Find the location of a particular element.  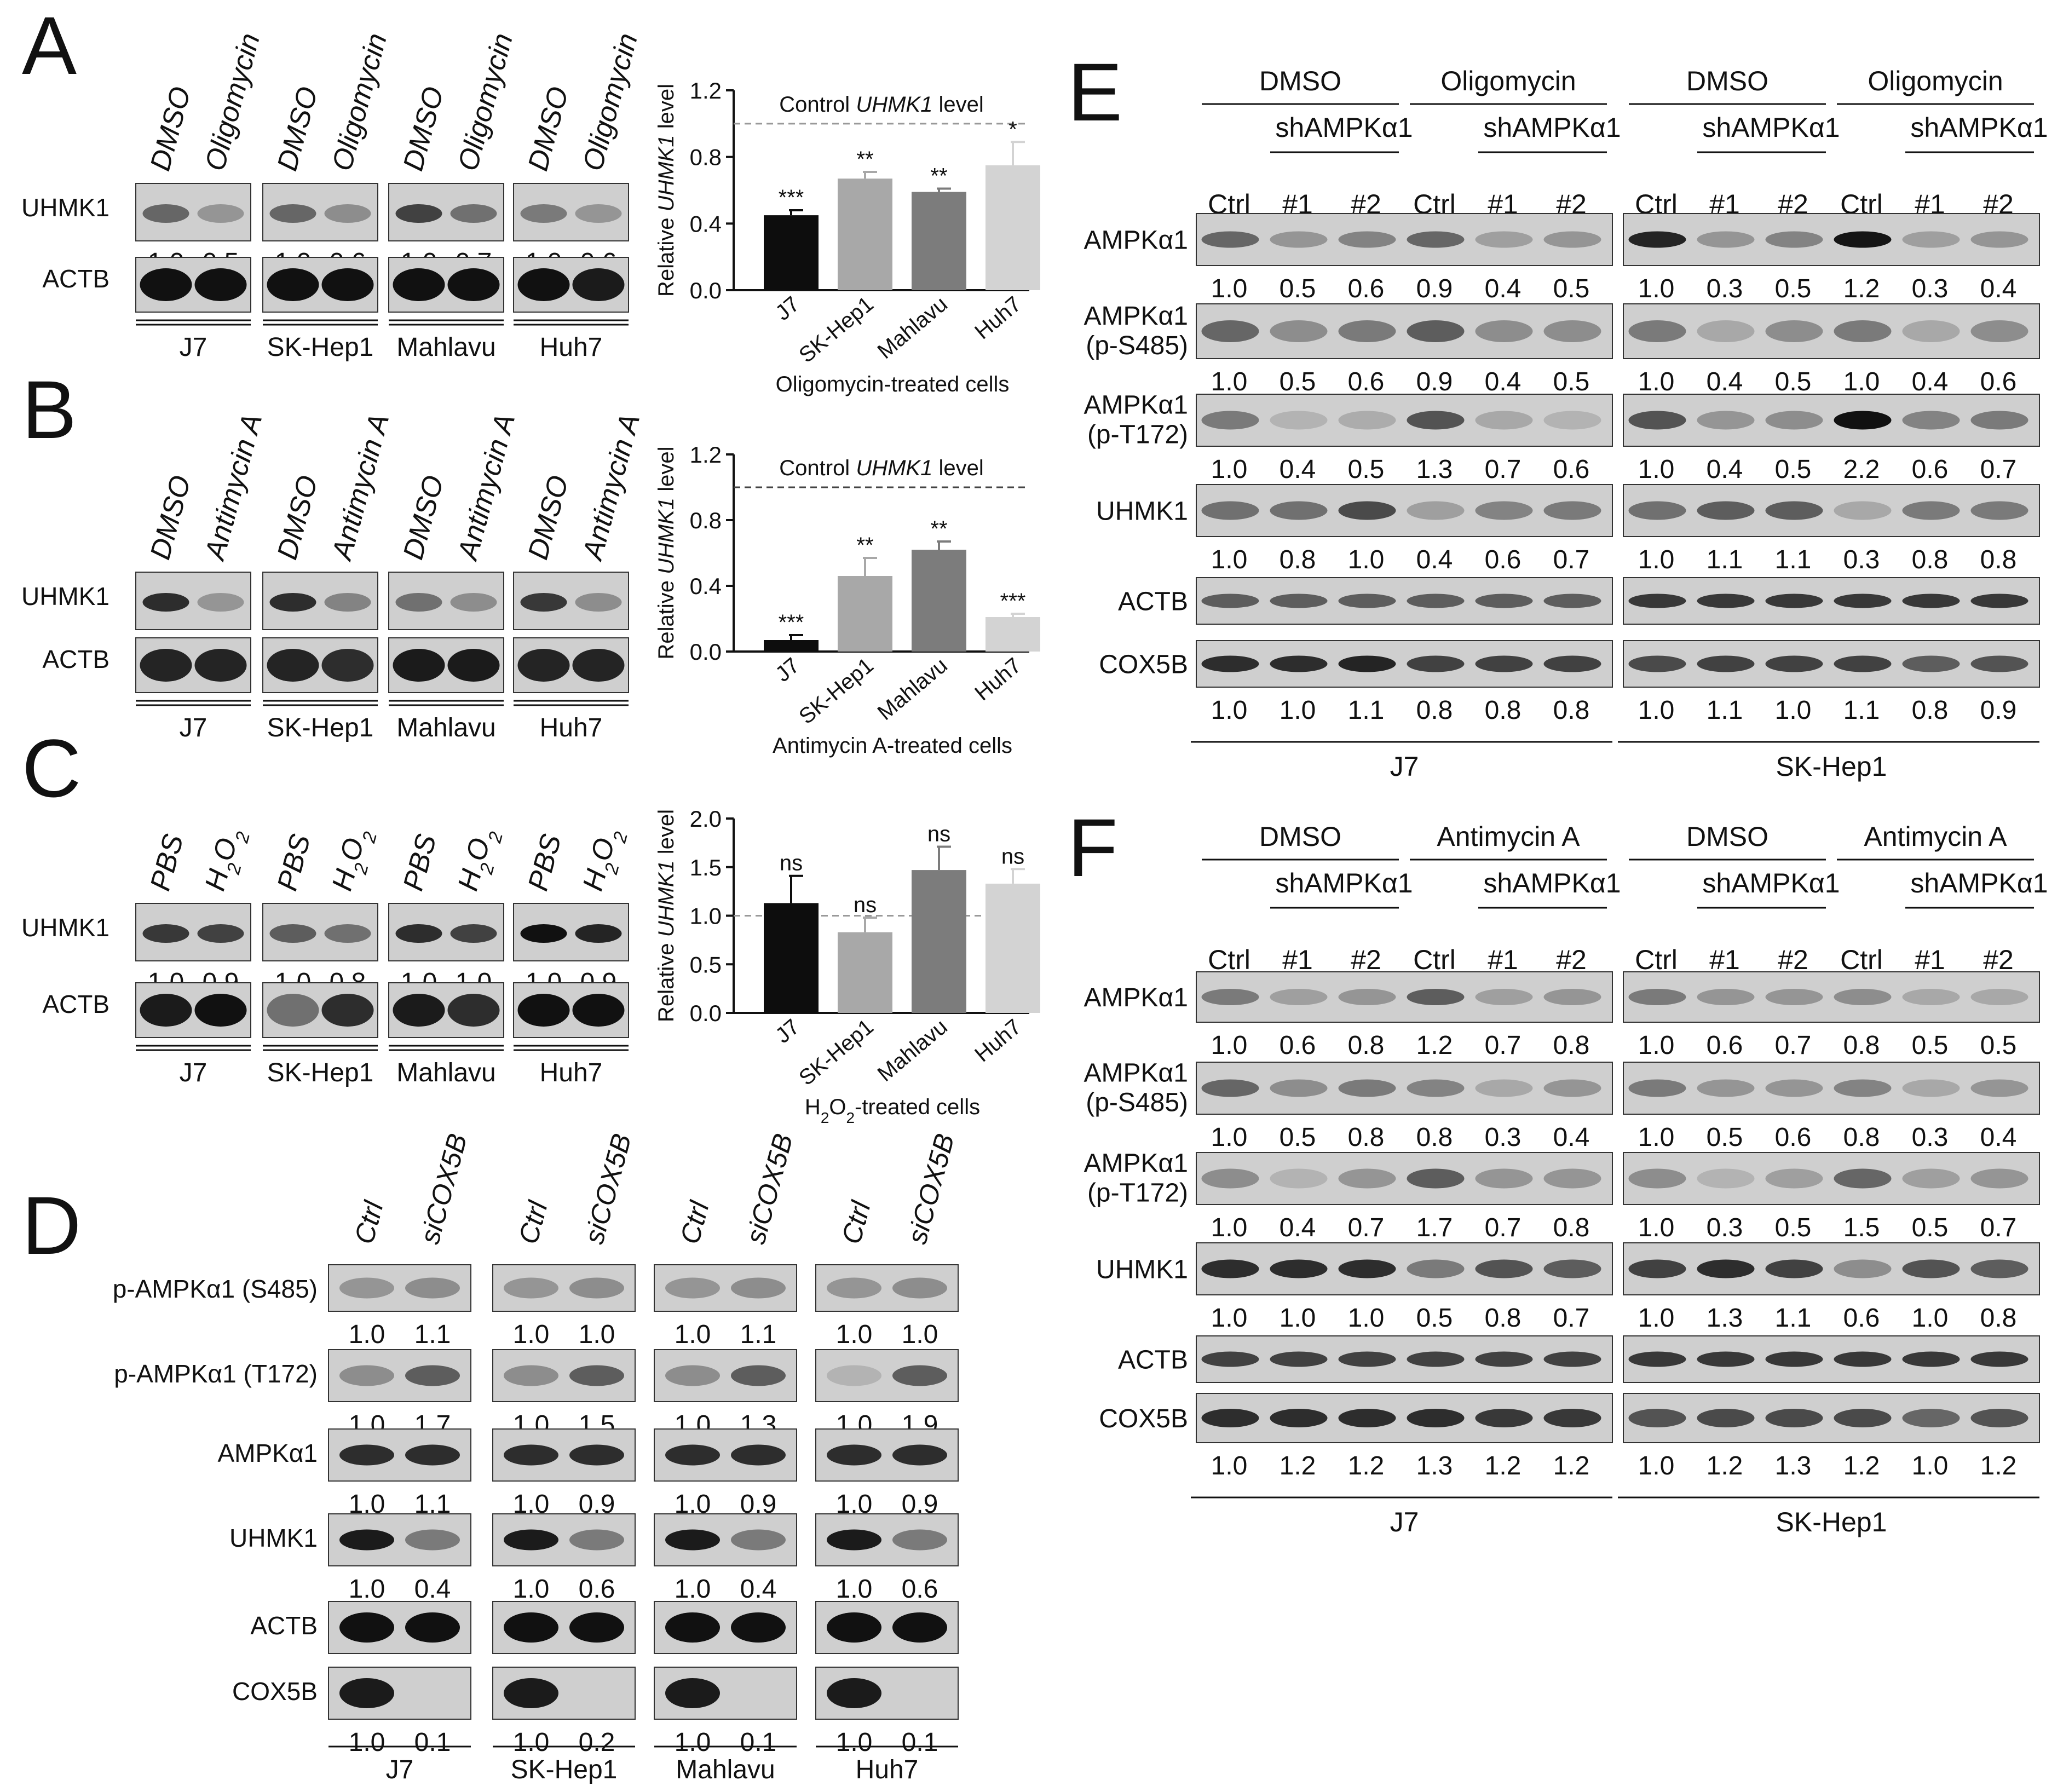

panel-letter: A is located at coordinates (49, 45).